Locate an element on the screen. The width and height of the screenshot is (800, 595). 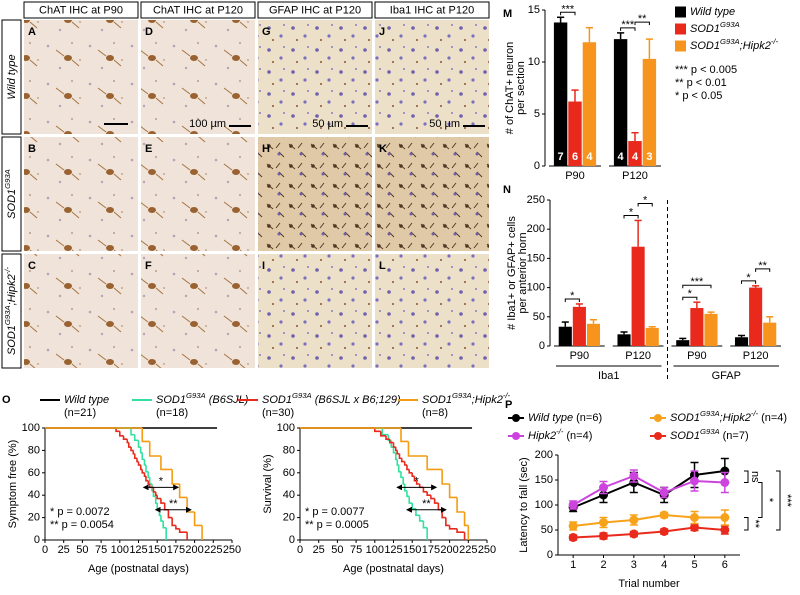
panel-letter: H is located at coordinates (266, 149).